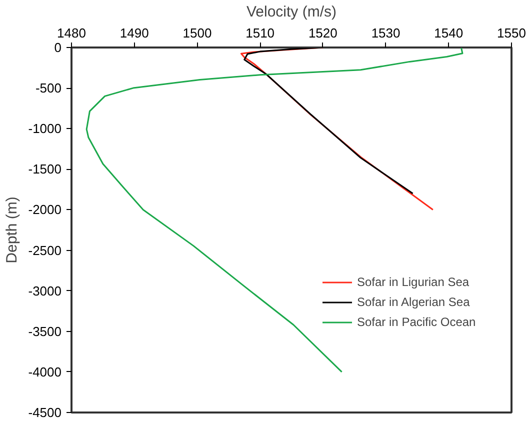 The width and height of the screenshot is (532, 442). What do you see at coordinates (291, 12) in the screenshot?
I see `x-axis-title: Velocity (m/s)` at bounding box center [291, 12].